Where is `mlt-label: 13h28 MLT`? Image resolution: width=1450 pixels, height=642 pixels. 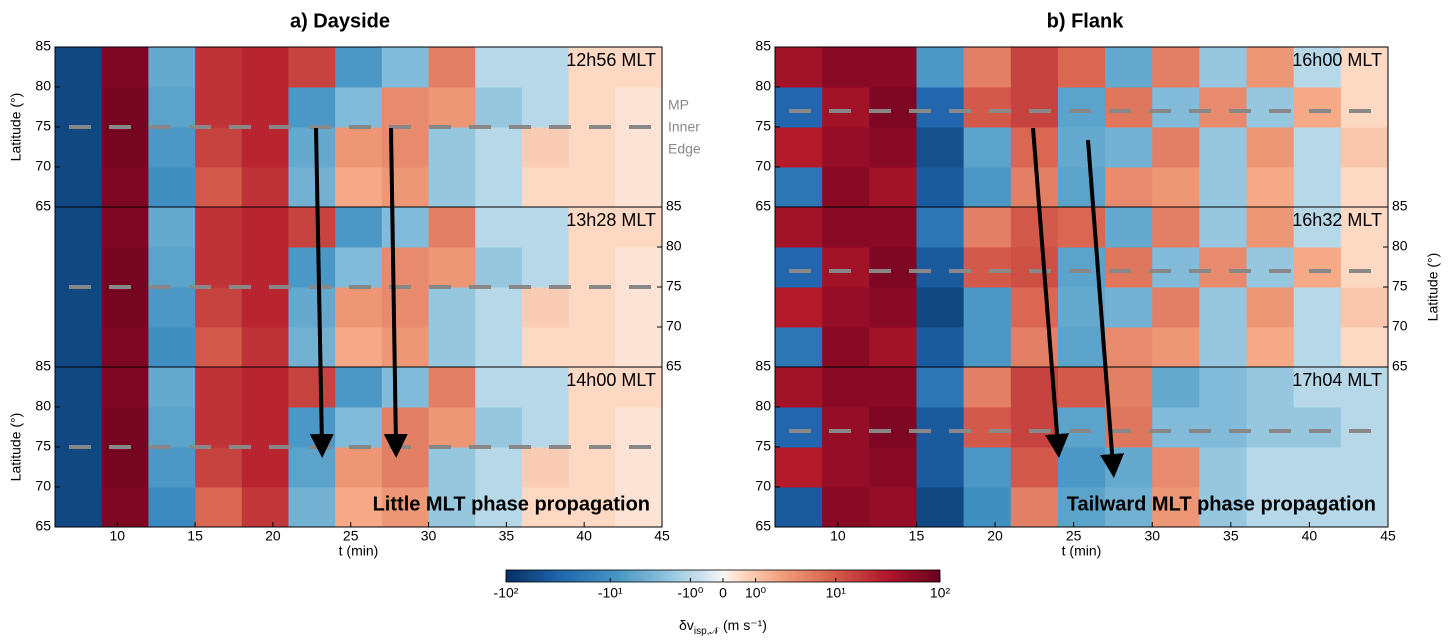
mlt-label: 13h28 MLT is located at coordinates (611, 220).